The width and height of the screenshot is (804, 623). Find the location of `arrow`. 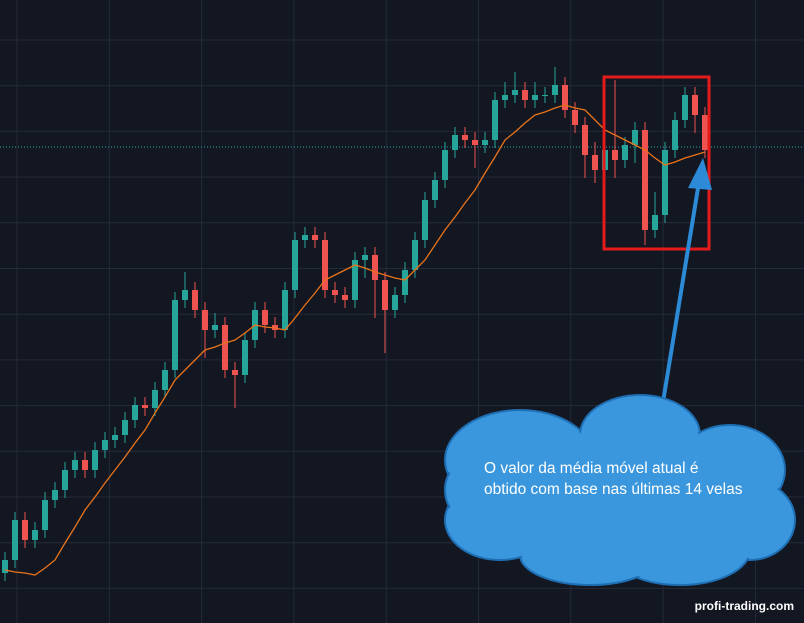

arrow is located at coordinates (686, 280).